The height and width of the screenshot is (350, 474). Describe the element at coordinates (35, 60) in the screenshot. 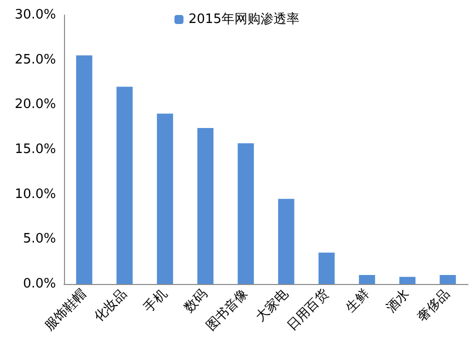

I see `y-tick-label: 25.0%` at that location.